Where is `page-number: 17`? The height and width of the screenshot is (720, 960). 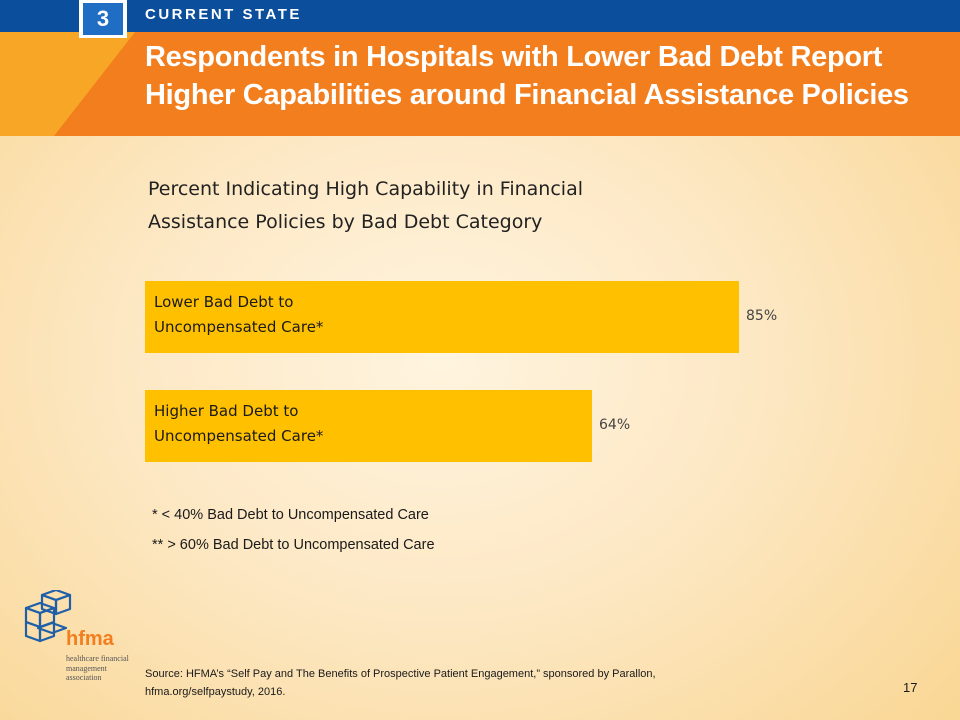
page-number: 17 is located at coordinates (910, 687).